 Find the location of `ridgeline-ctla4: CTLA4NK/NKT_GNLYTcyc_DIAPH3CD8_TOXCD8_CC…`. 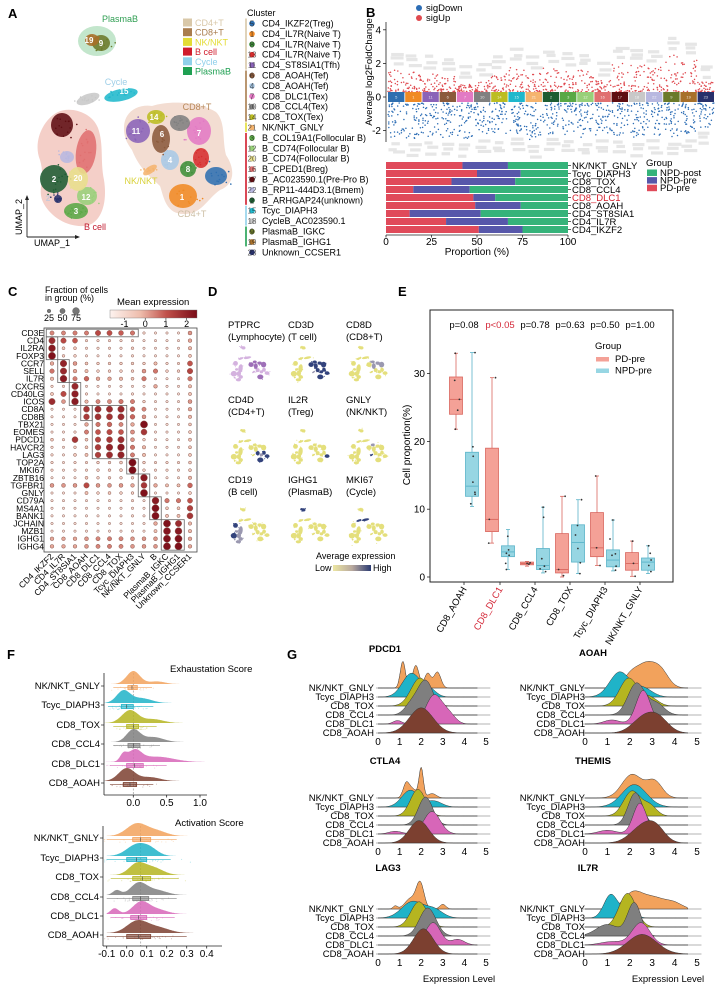

ridgeline-ctla4: CTLA4NK/NKT_GNLYTcyc_DIAPH3CD8_TOXCD8_CC… is located at coordinates (400, 807).